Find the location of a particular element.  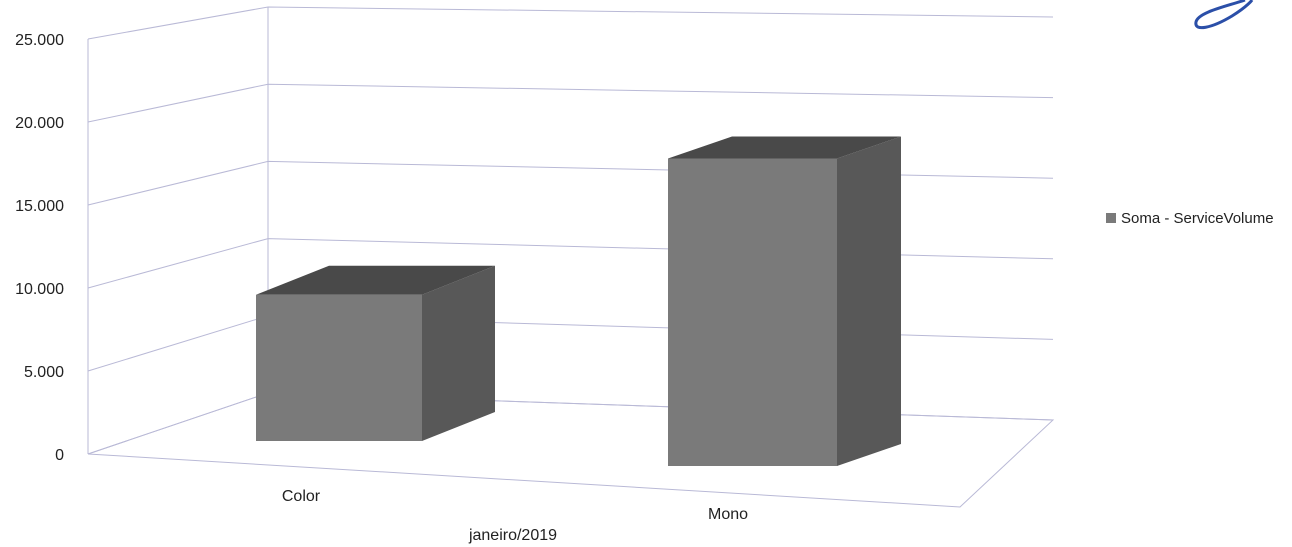

y-tick-label: 25.000 is located at coordinates (39, 40).